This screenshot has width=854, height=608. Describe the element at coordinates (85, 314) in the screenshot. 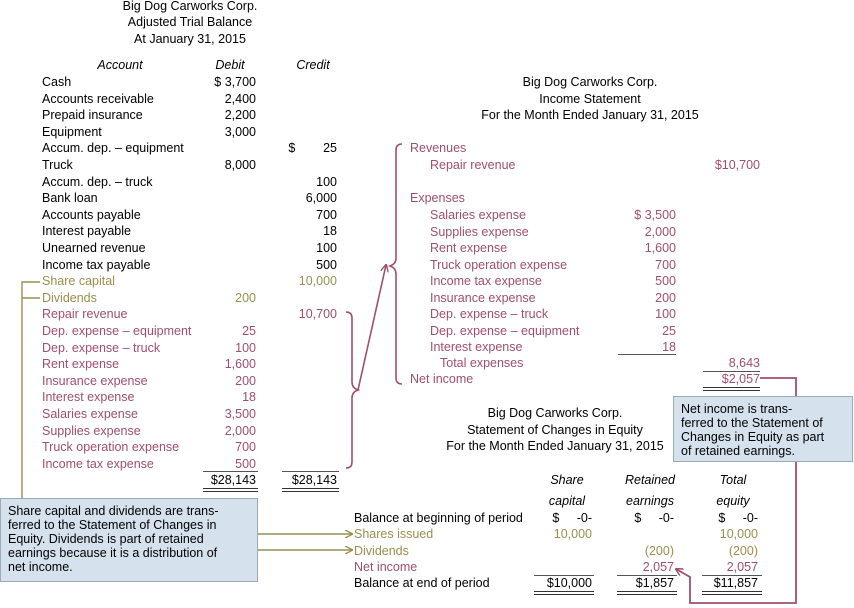

I see `tb-account-name: Repair revenue` at that location.